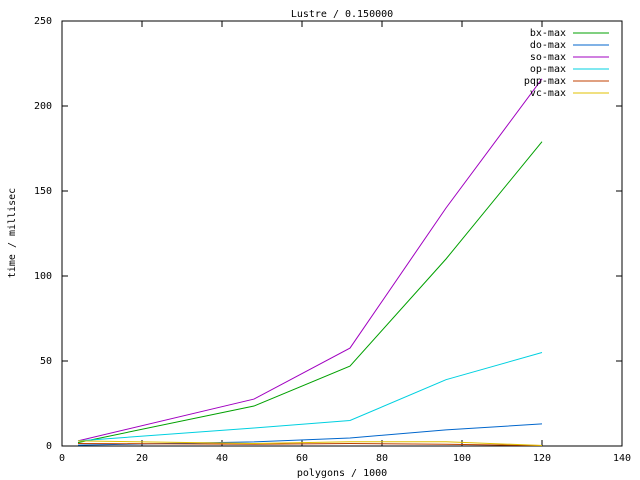 The height and width of the screenshot is (480, 640). What do you see at coordinates (62, 458) in the screenshot?
I see `x-tick-label: 0` at bounding box center [62, 458].